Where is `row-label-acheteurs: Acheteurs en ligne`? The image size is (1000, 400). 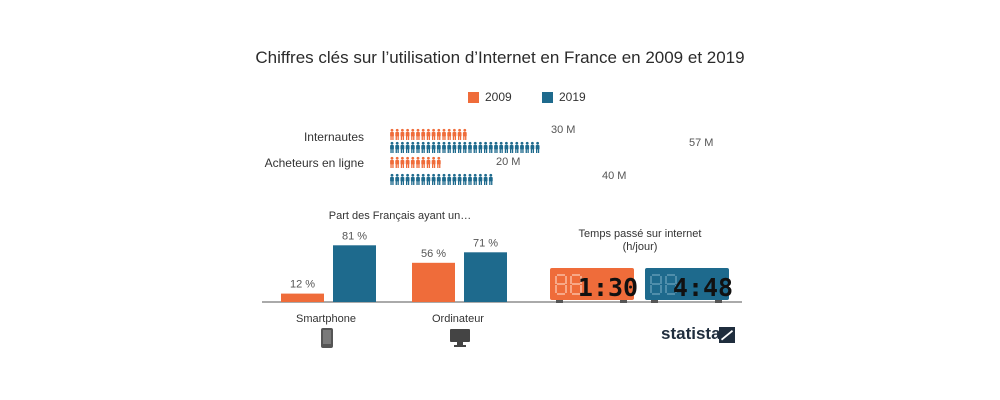 row-label-acheteurs: Acheteurs en ligne is located at coordinates (314, 163).